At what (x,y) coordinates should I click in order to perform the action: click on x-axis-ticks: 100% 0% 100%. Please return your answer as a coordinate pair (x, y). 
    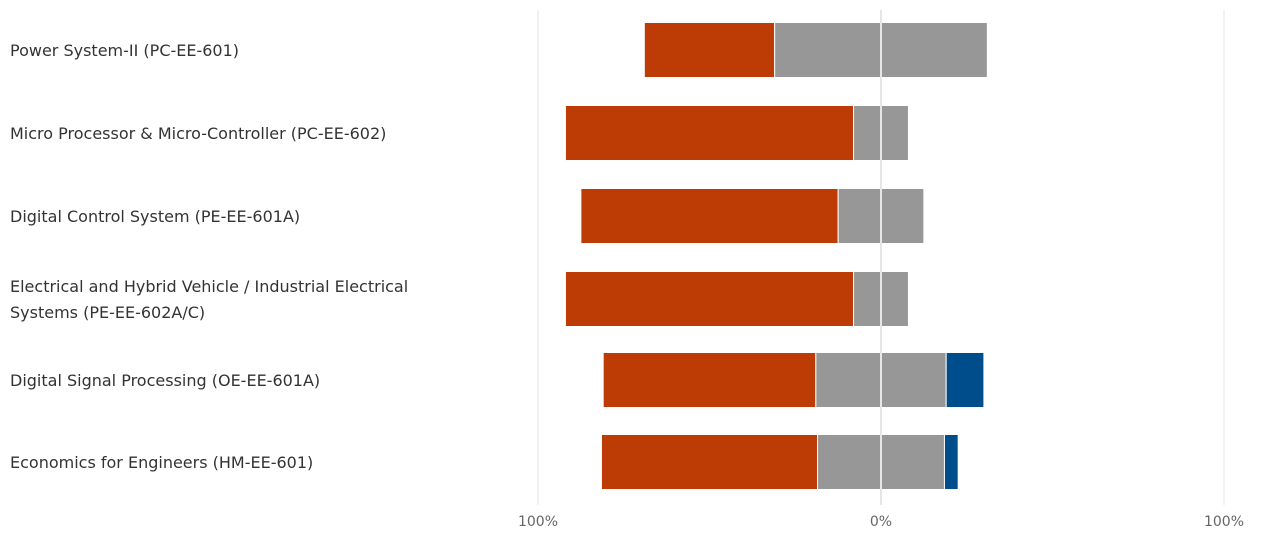
    Looking at the image, I should click on (881, 522).